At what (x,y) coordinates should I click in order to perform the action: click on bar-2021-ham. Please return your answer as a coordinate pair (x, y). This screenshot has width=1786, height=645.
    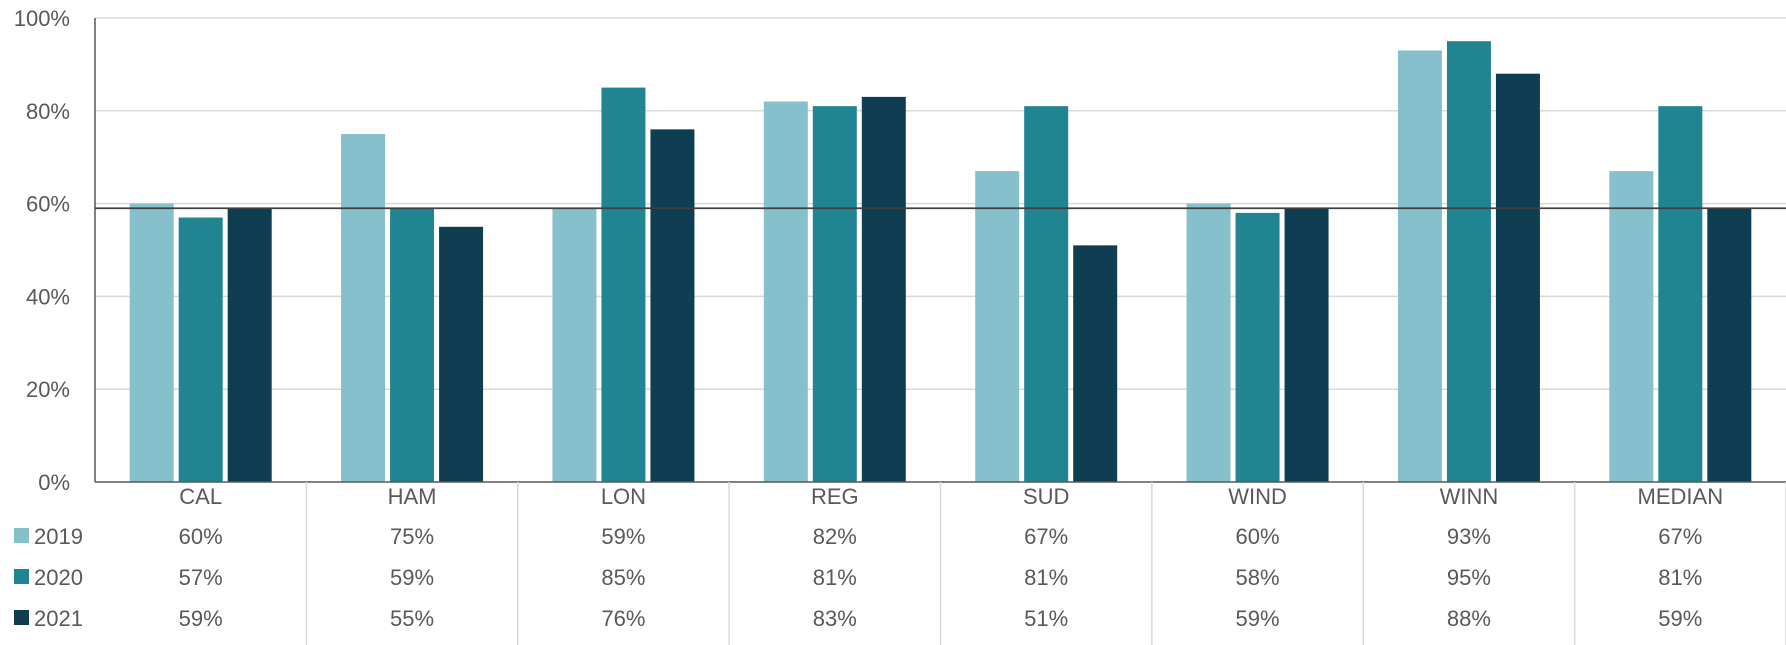
    Looking at the image, I should click on (461, 354).